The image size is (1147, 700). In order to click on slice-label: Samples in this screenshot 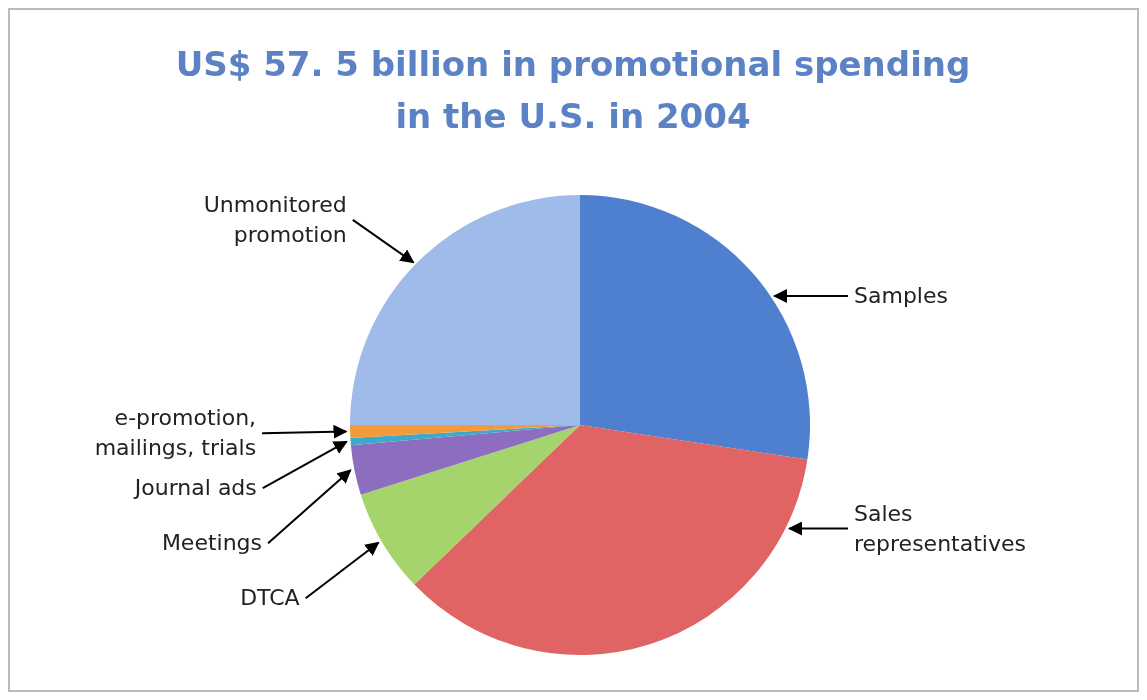, I will do `click(901, 295)`.